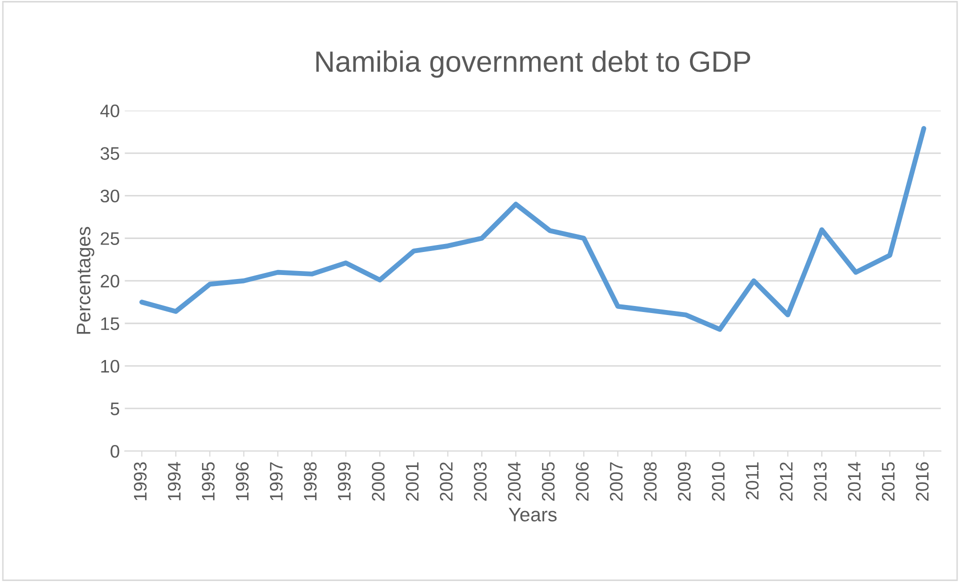 This screenshot has width=960, height=582. I want to click on x-tick-label: 2013, so click(820, 481).